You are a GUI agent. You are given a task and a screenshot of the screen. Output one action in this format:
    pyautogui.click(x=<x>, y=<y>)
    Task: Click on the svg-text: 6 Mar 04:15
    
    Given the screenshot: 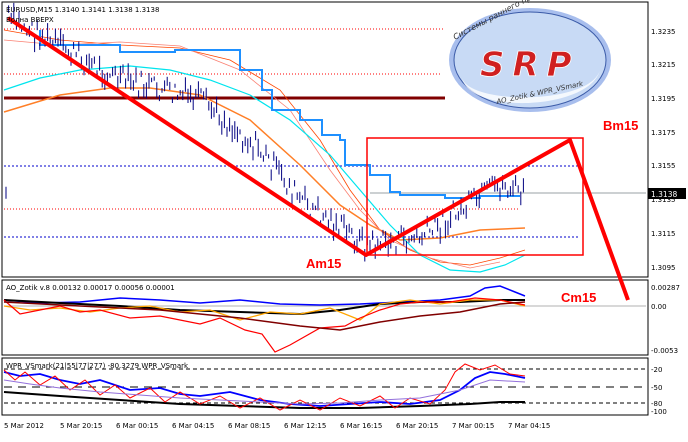 What is the action you would take?
    pyautogui.click(x=193, y=426)
    